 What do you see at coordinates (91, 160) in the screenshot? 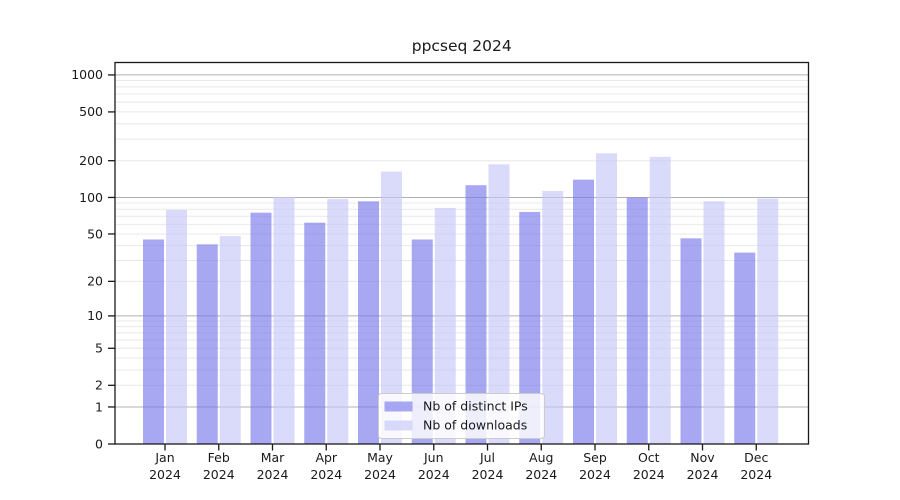
I see `y-tick-label: 200` at bounding box center [91, 160].